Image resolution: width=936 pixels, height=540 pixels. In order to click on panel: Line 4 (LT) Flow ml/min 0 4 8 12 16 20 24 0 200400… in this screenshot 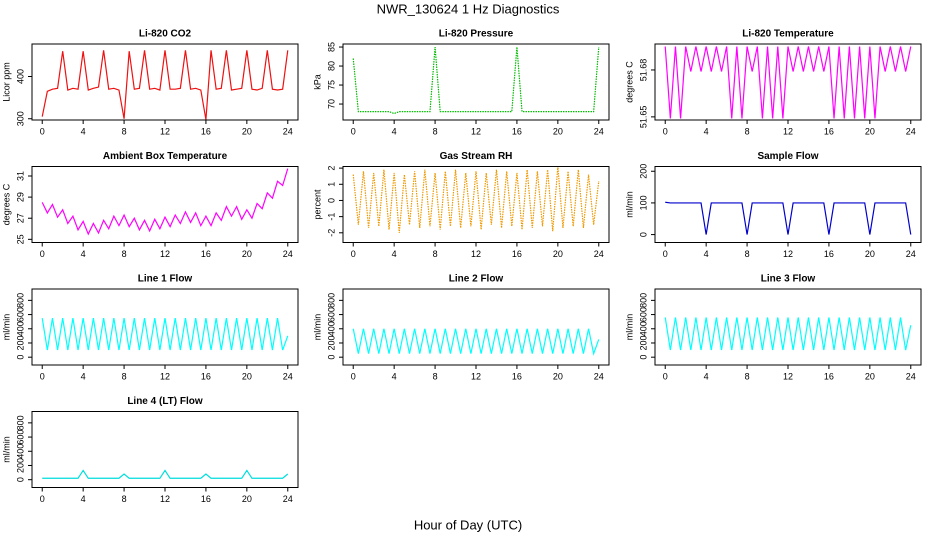, I will do `click(150, 450)`.